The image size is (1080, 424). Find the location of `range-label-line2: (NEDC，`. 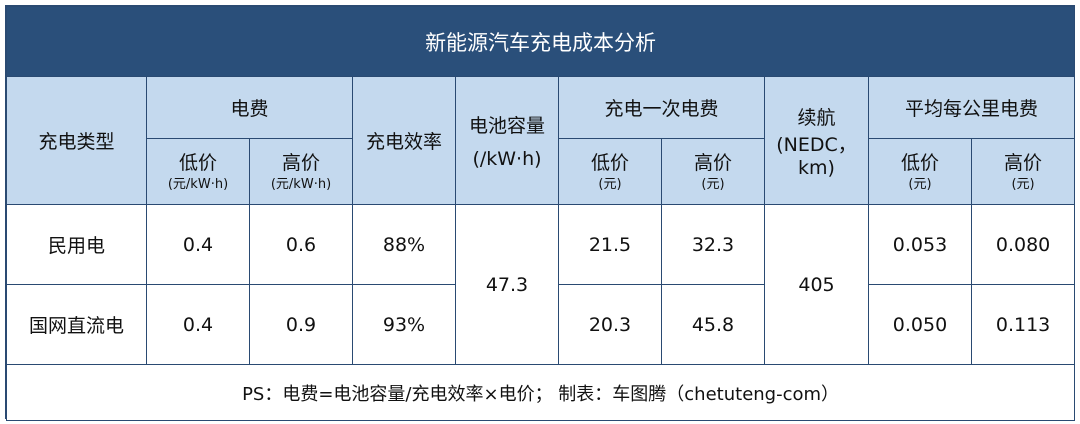

range-label-line2: (NEDC， is located at coordinates (816, 144).